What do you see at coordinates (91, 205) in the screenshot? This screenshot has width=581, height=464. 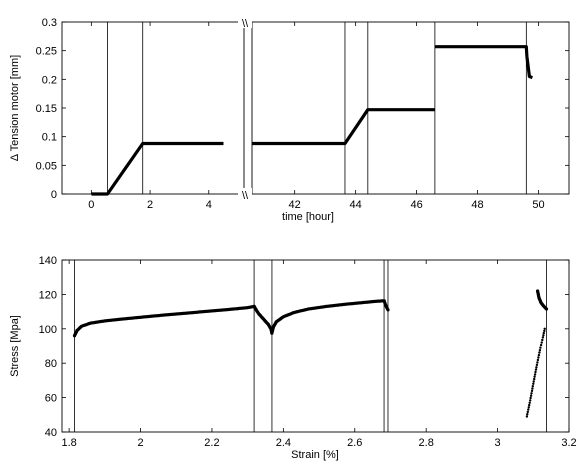 I see `tension-xtick-label-0-0: 0` at bounding box center [91, 205].